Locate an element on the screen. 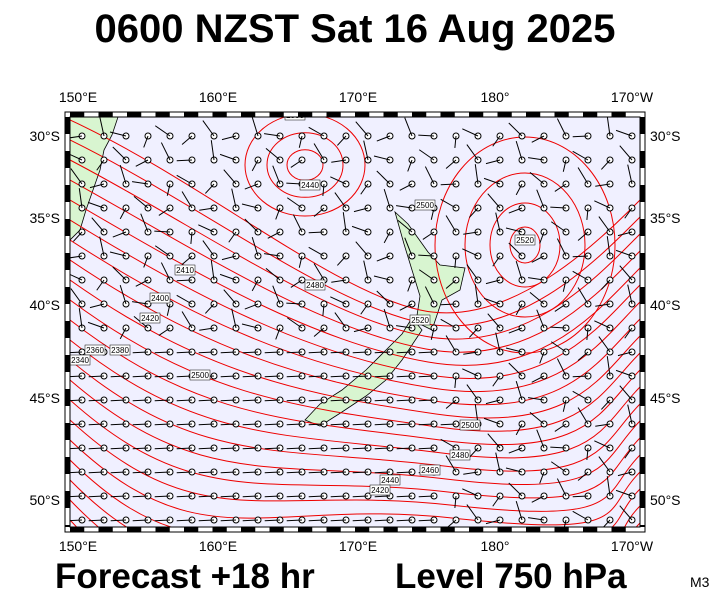 This screenshot has width=711, height=600. contour-label: 2420 is located at coordinates (380, 490).